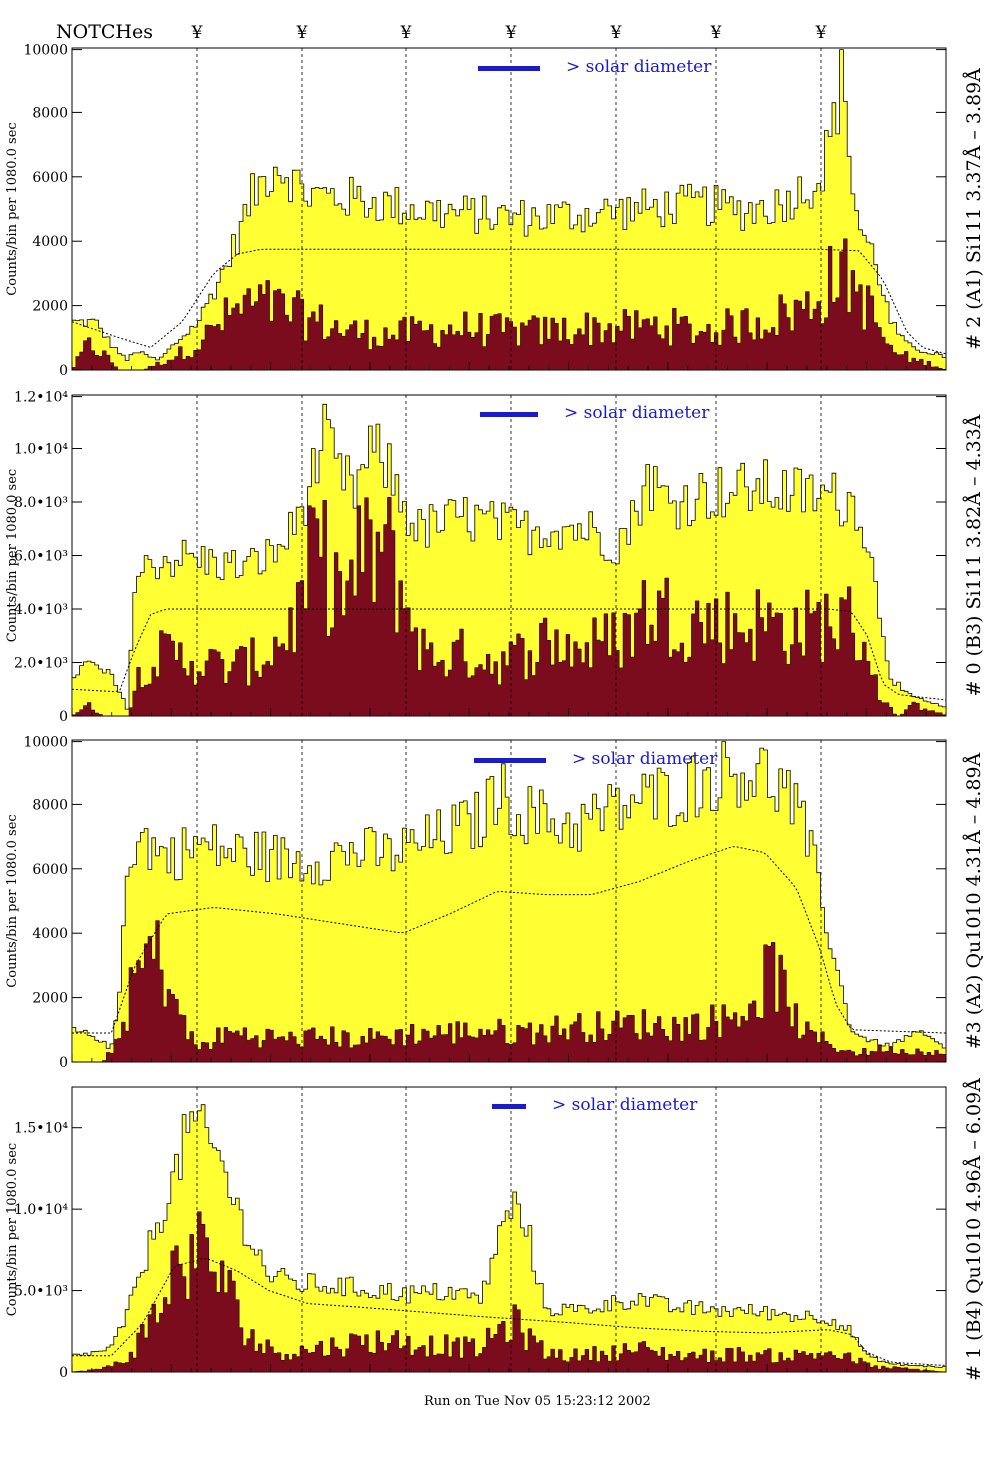  What do you see at coordinates (41, 664) in the screenshot?
I see `y-tick-label: 2.0•10³` at bounding box center [41, 664].